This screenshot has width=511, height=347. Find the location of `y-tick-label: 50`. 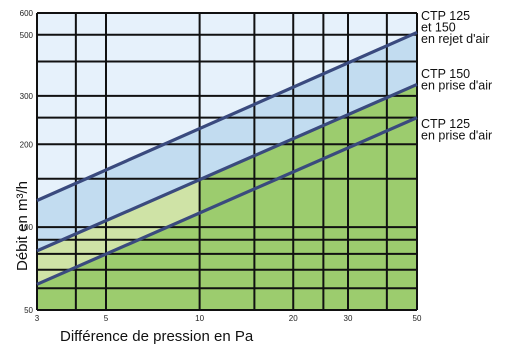

y-tick-label: 50 is located at coordinates (28, 310).